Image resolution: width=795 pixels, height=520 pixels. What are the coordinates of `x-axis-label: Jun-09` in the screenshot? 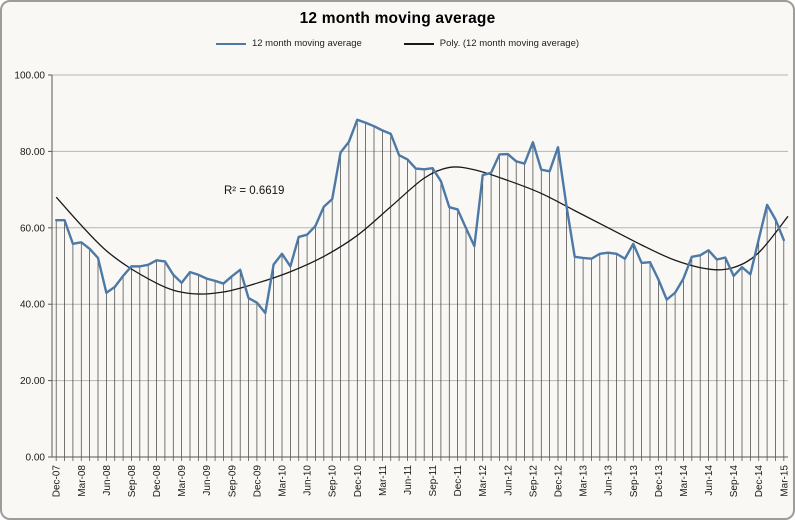 It's located at (207, 480).